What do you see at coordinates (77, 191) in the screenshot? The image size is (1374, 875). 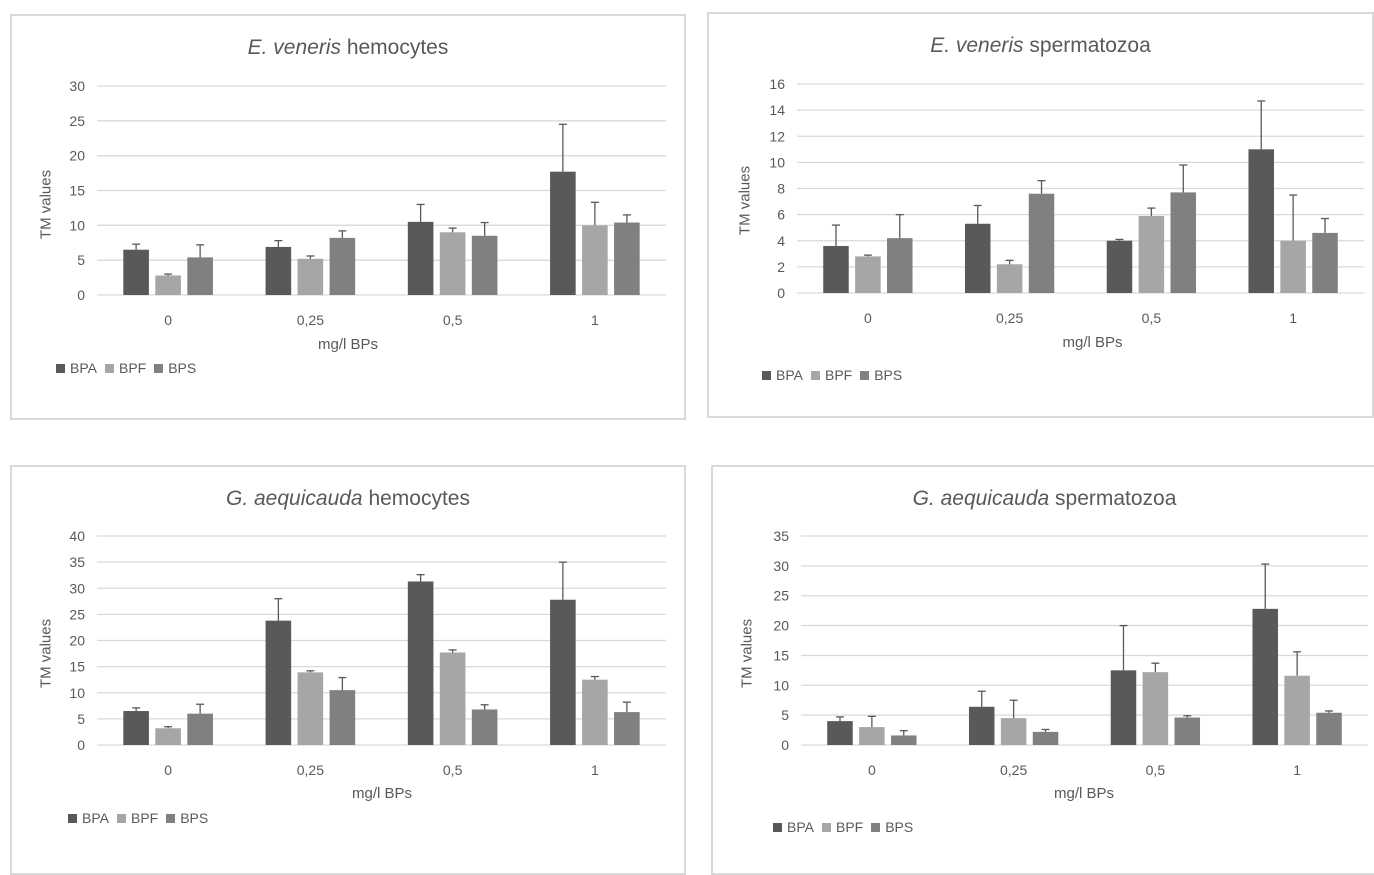 I see `y-tick-label: 15` at bounding box center [77, 191].